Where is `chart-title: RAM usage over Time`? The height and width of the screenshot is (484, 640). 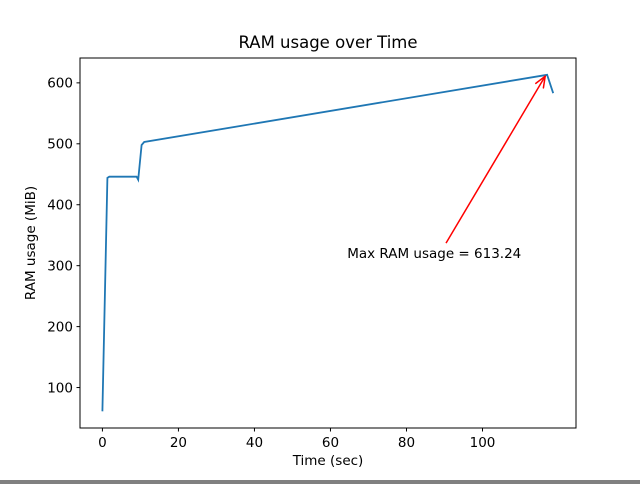 chart-title: RAM usage over Time is located at coordinates (327, 42).